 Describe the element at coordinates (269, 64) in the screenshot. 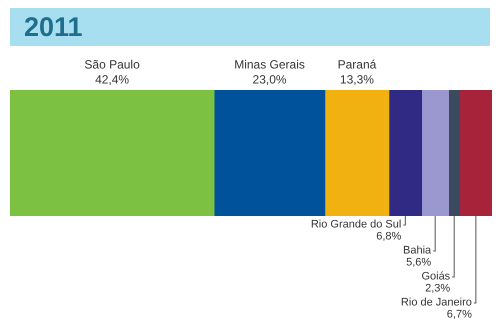

I see `series-label: Minas Gerais` at that location.